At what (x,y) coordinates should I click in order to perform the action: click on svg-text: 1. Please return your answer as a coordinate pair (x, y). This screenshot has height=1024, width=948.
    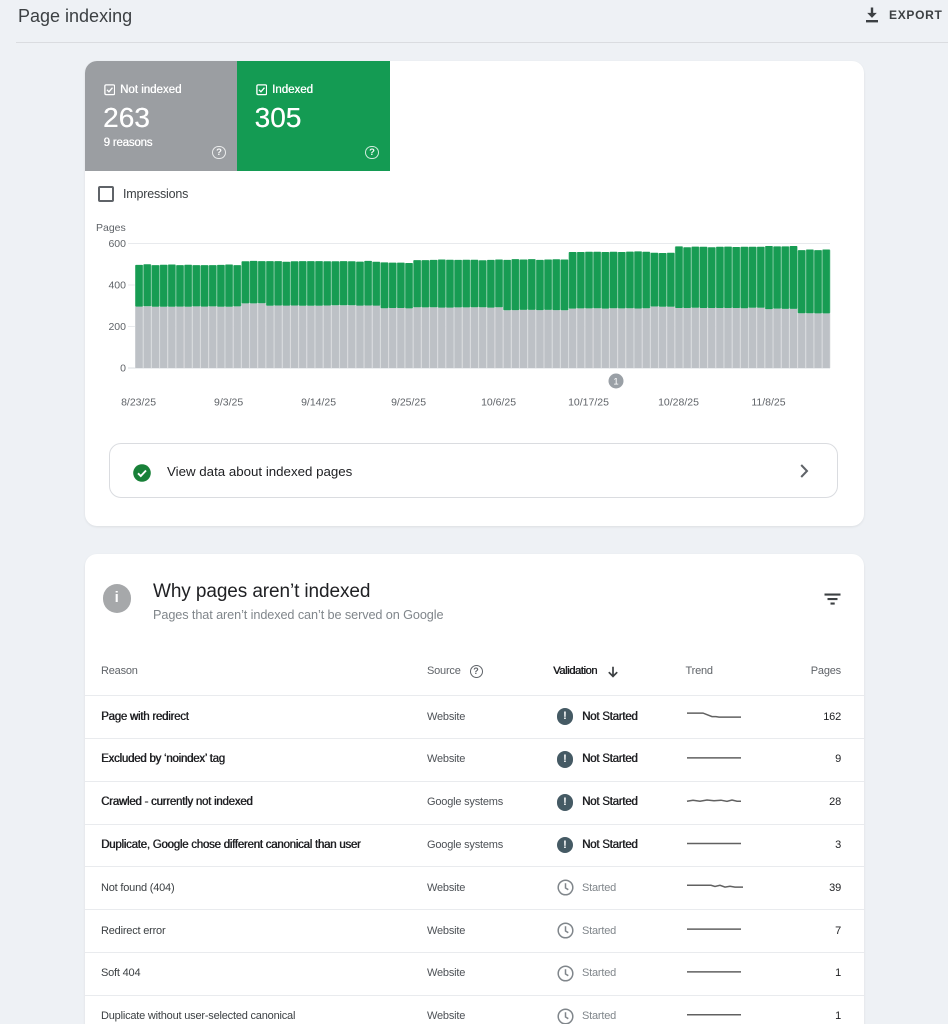
    Looking at the image, I should click on (615, 382).